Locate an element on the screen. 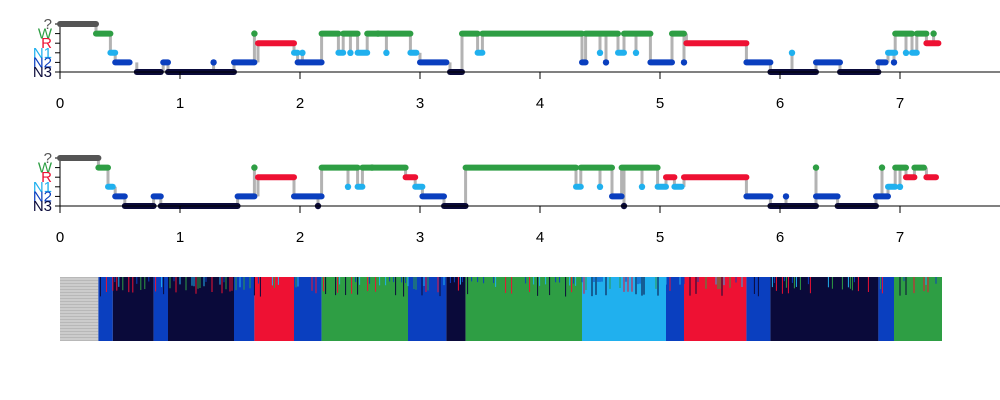 Image resolution: width=1000 pixels, height=400 pixels. band-r is located at coordinates (715, 309).